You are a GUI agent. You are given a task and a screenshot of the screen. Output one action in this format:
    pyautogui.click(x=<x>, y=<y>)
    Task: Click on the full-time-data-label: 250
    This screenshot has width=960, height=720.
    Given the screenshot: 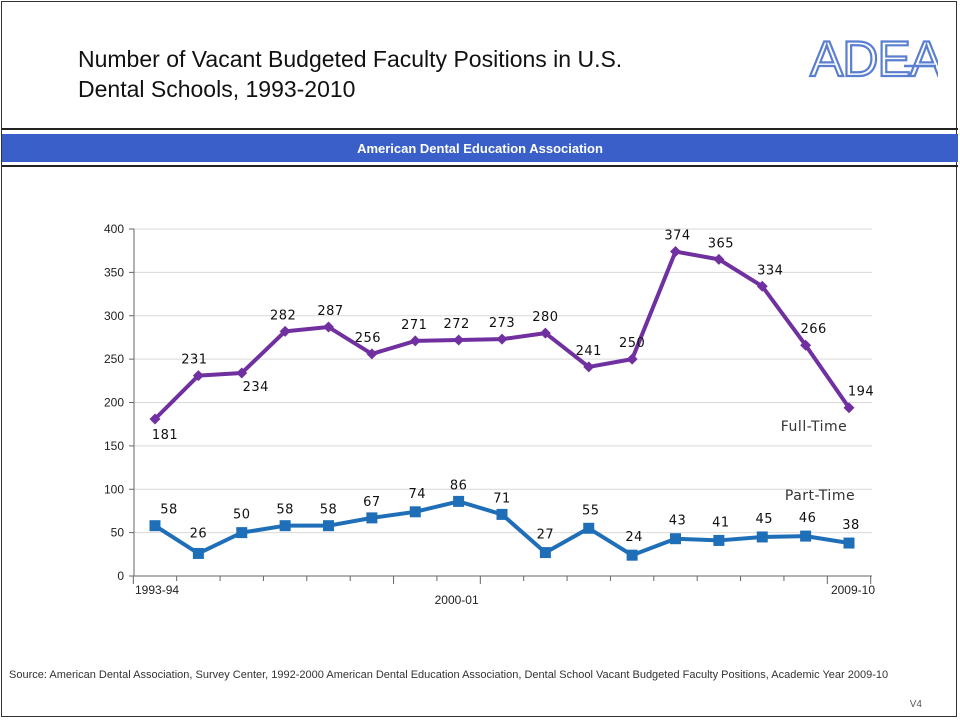 What is the action you would take?
    pyautogui.click(x=632, y=343)
    